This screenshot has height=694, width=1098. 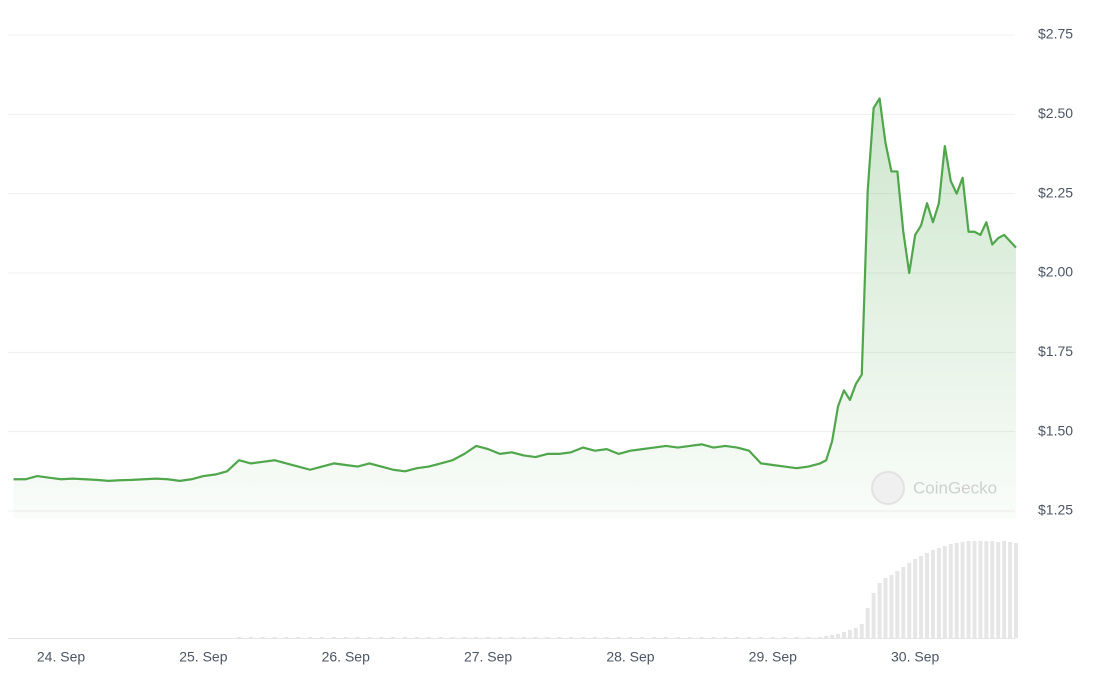 What do you see at coordinates (1055, 34) in the screenshot?
I see `y-tick-label: $2.75` at bounding box center [1055, 34].